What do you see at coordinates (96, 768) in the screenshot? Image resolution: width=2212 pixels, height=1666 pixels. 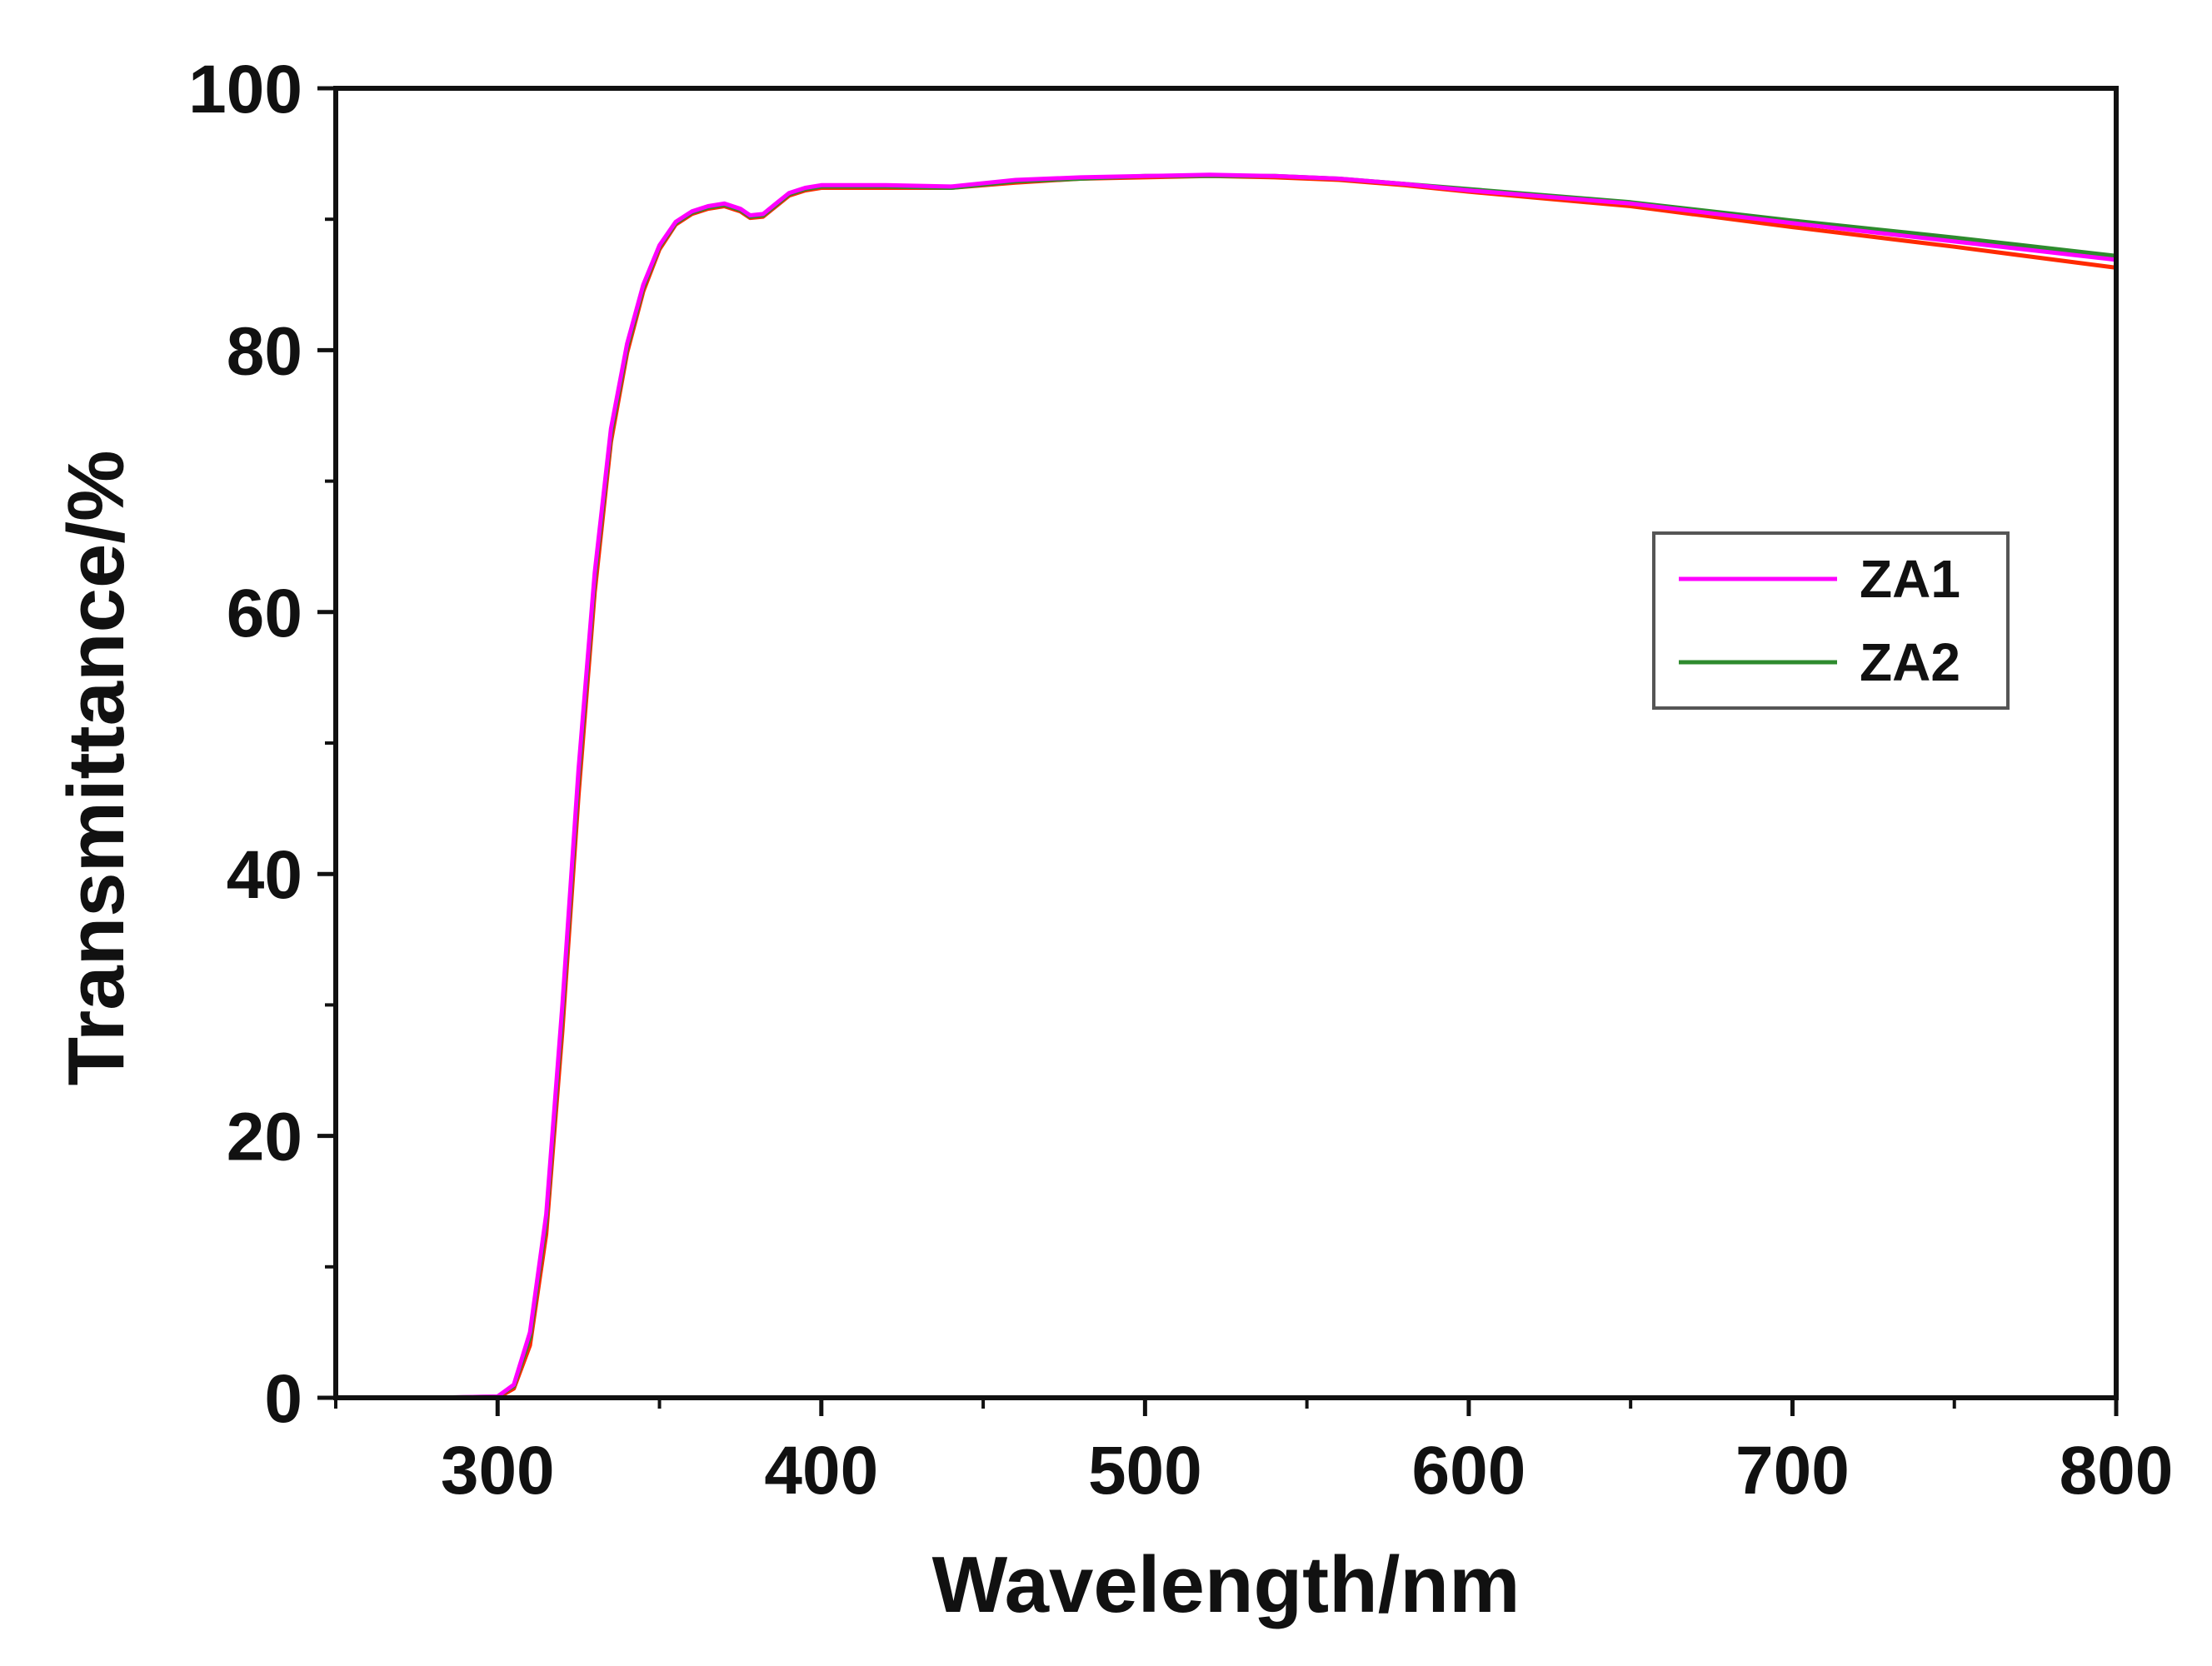 I see `y-axis-title: Transmittance/%` at bounding box center [96, 768].